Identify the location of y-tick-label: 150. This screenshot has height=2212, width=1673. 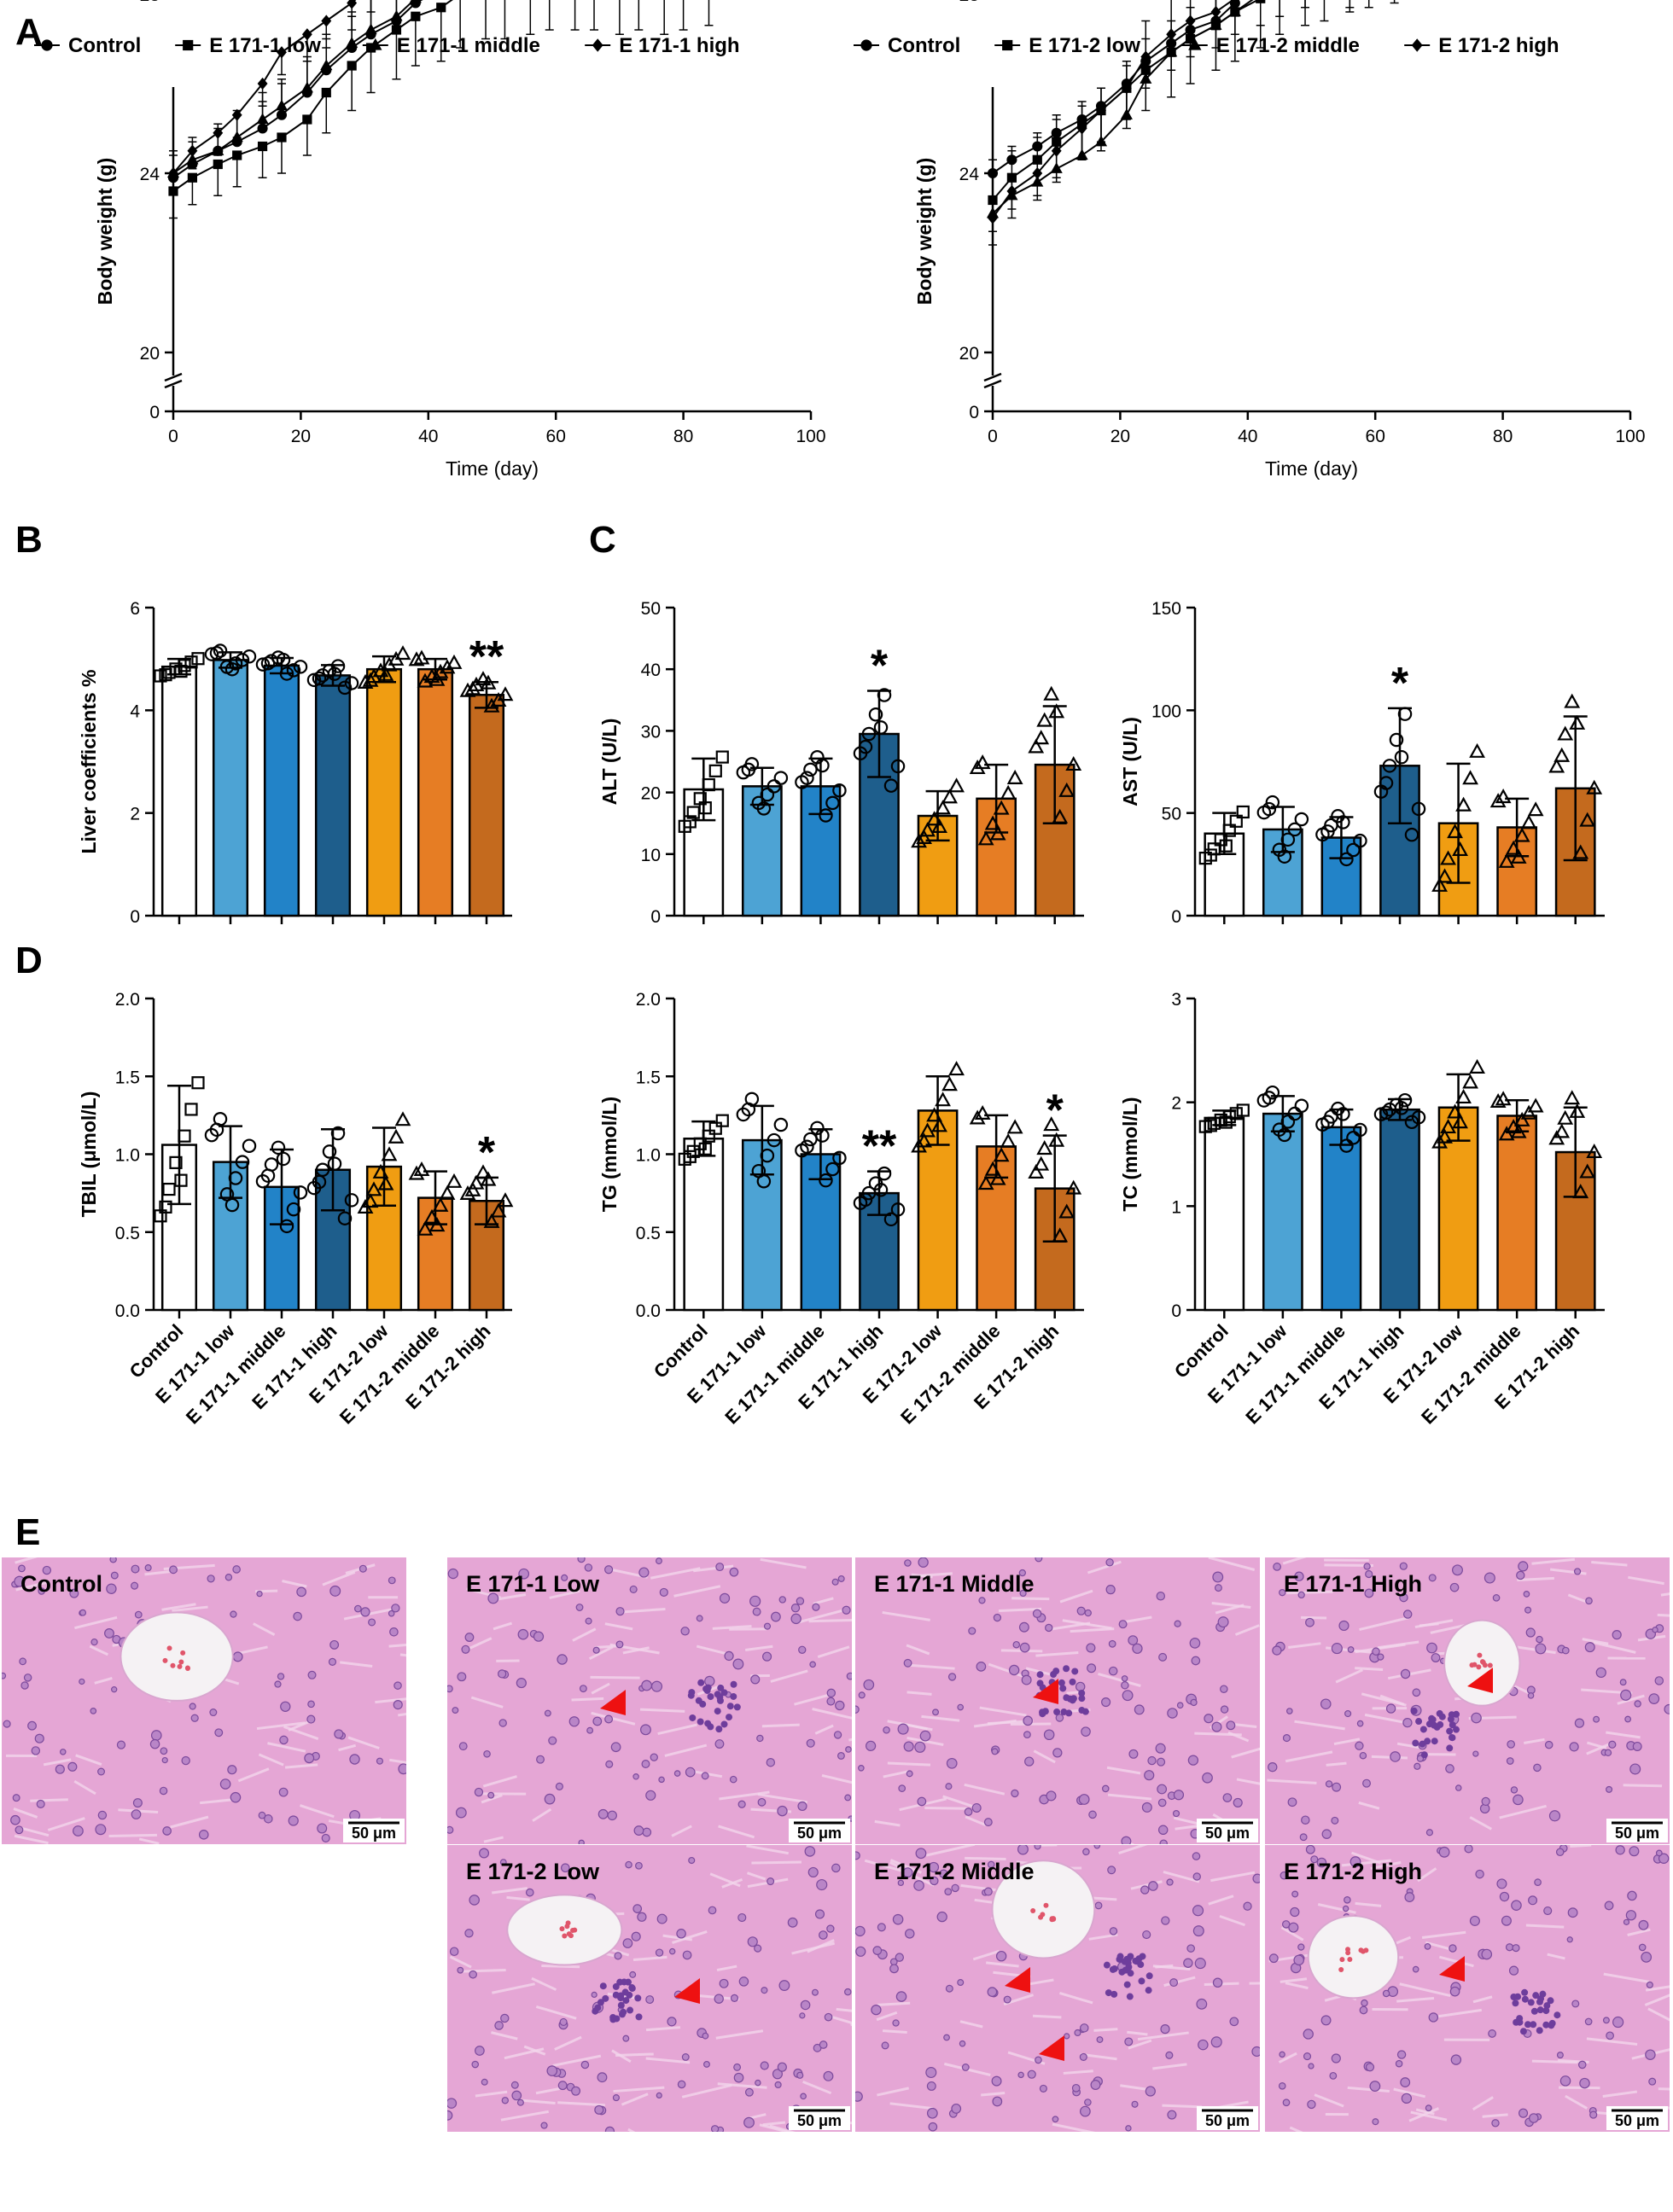
(1166, 609).